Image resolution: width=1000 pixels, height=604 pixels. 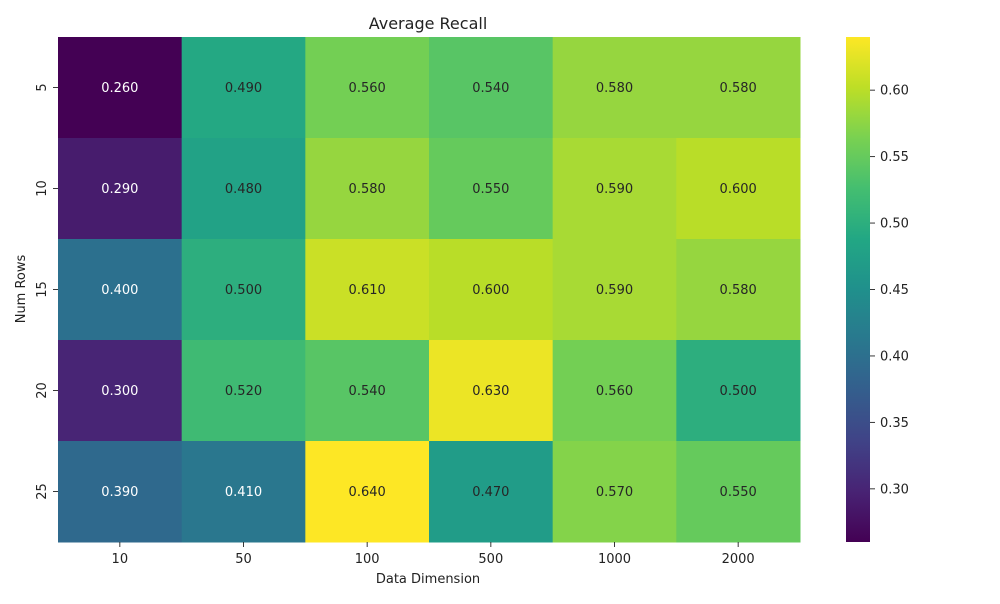 What do you see at coordinates (120, 559) in the screenshot?
I see `x-tick-label: 10` at bounding box center [120, 559].